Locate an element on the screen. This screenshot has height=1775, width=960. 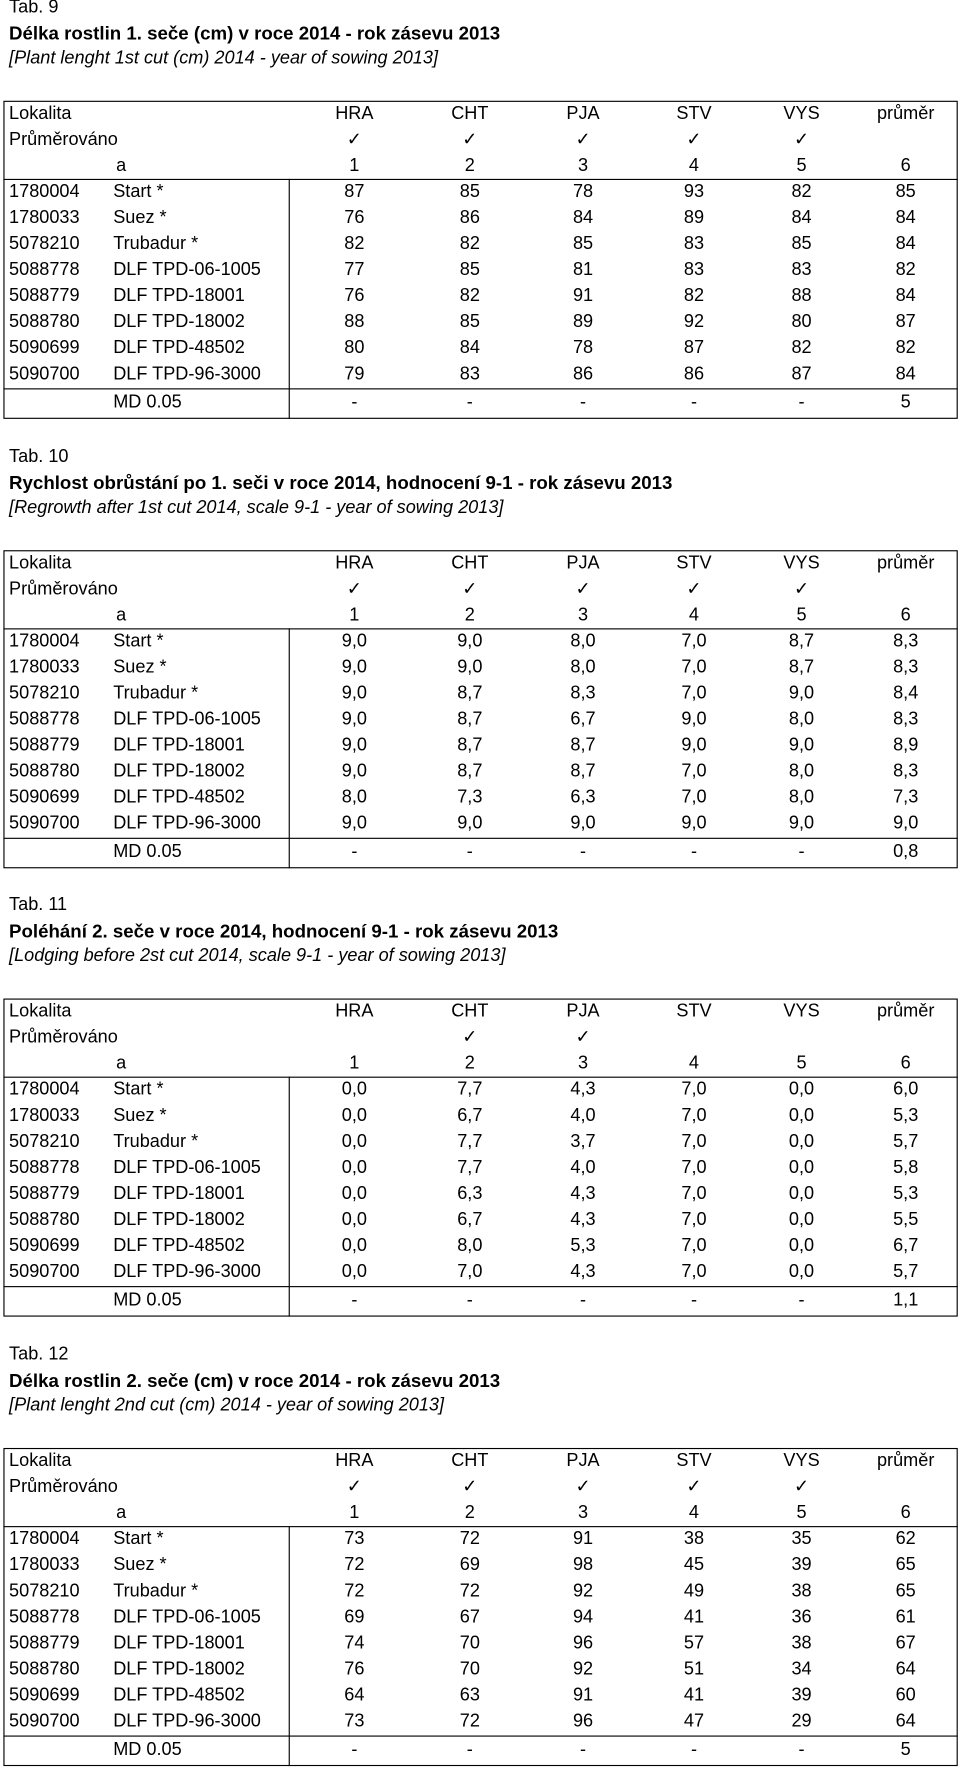
cell-value: 5,8 is located at coordinates (906, 1168).